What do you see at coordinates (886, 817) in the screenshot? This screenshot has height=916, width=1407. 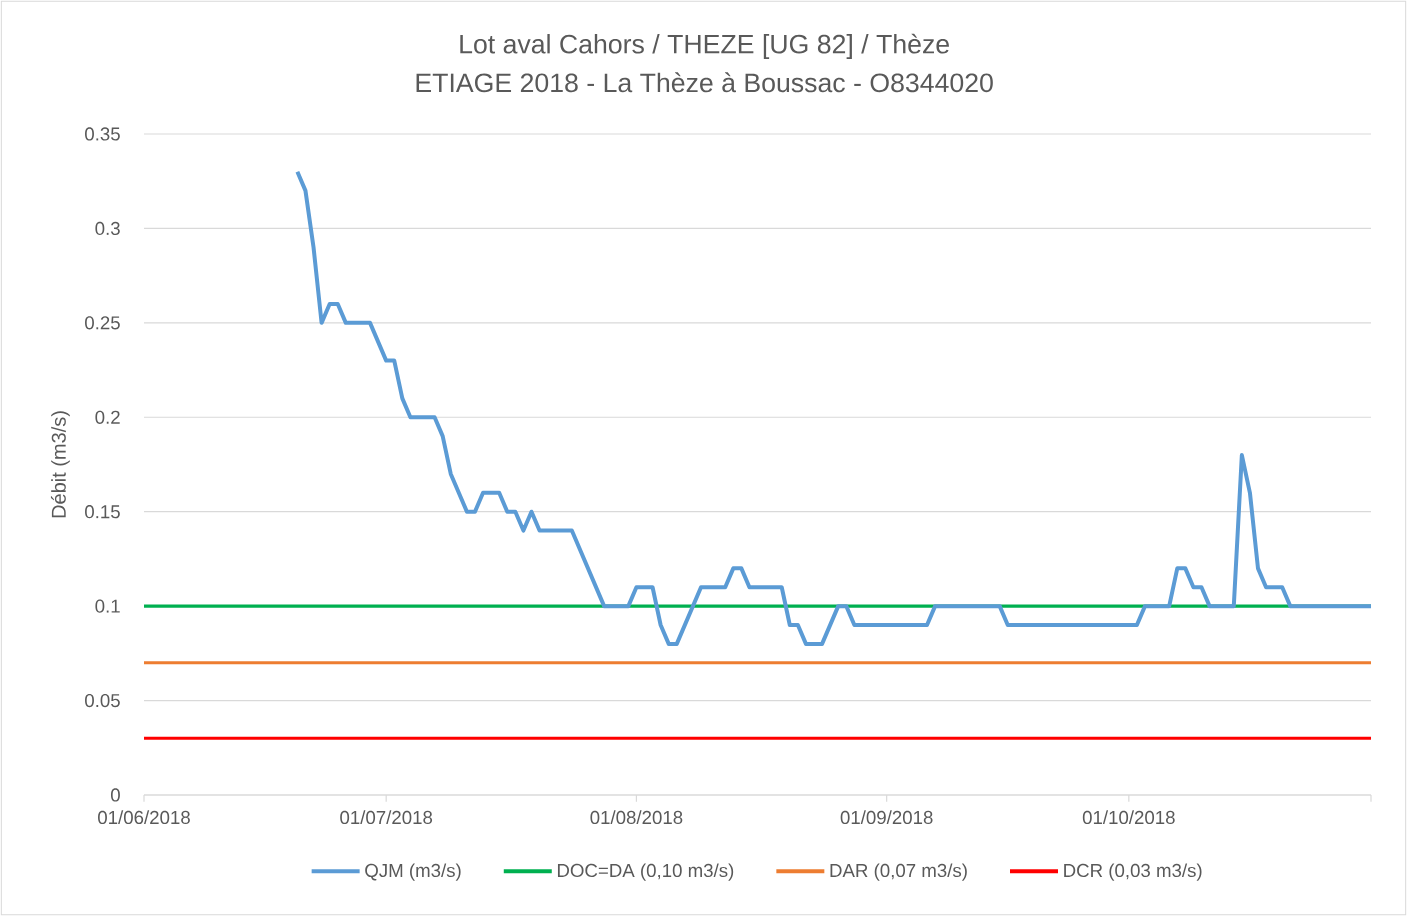 I see `x-tick-label: 01/09/2018` at bounding box center [886, 817].